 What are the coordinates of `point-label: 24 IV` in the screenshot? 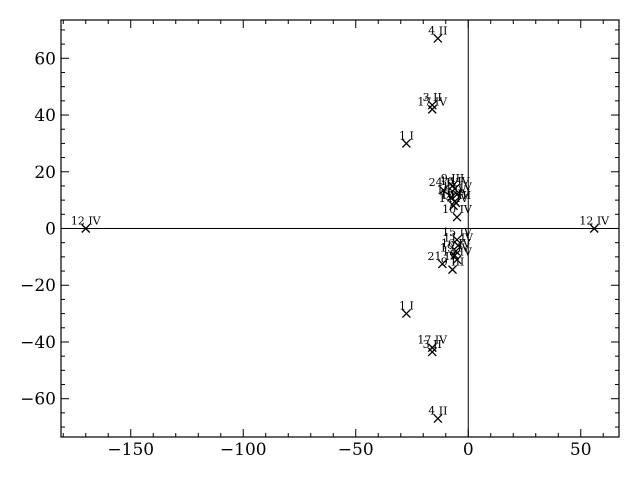 It's located at (444, 182).